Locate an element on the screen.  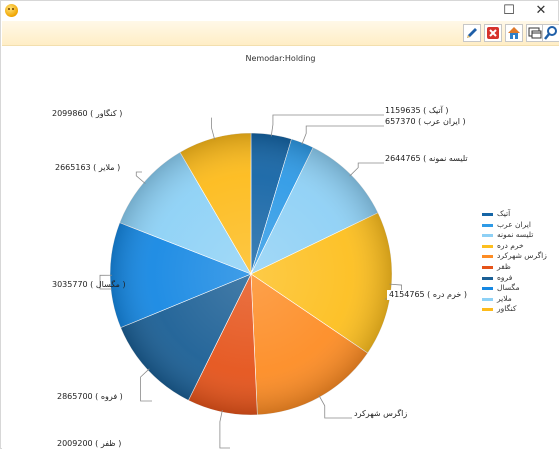
edit-button is located at coordinates (472, 33).